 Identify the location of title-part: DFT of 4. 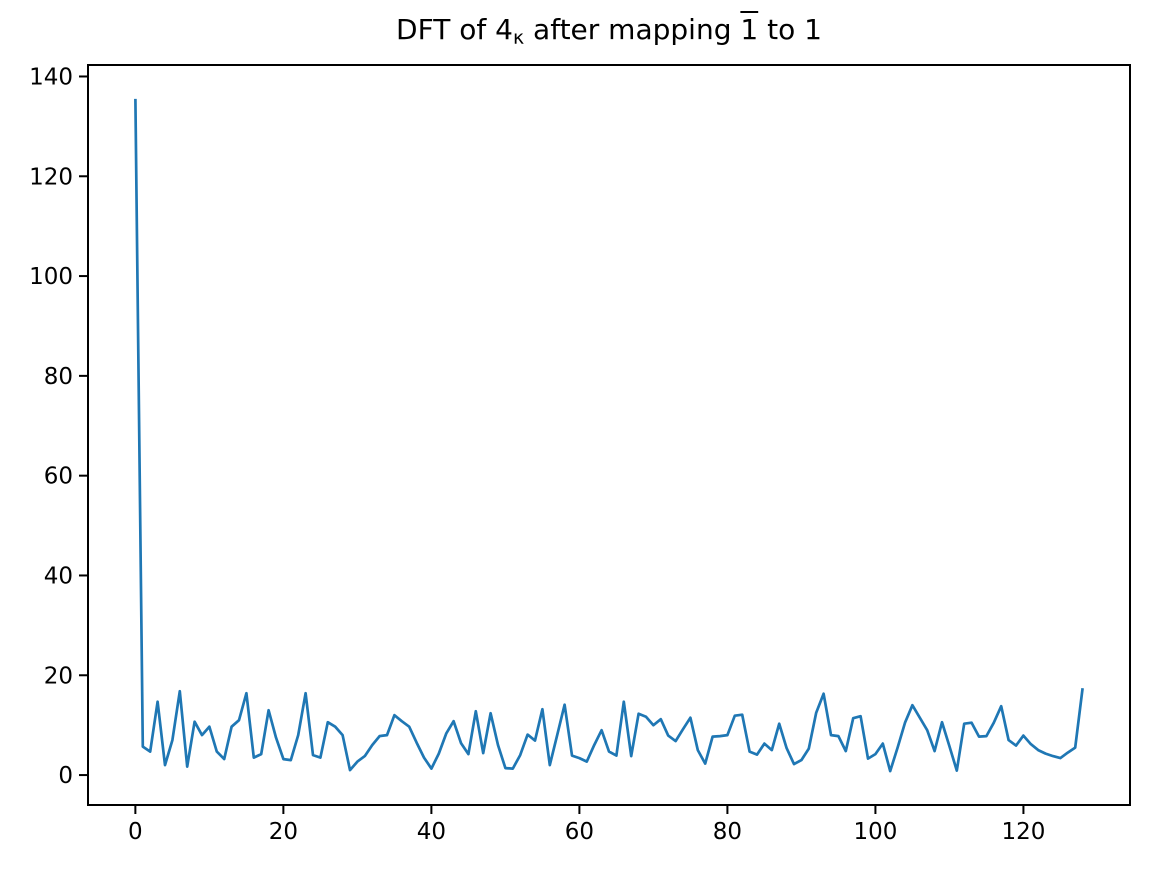
(454, 29).